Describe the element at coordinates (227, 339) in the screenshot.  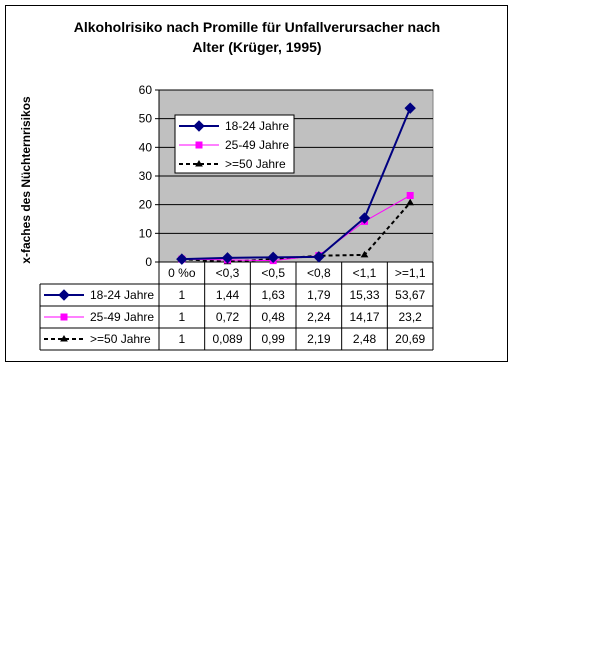
I see `table-cell-value: 0,089` at that location.